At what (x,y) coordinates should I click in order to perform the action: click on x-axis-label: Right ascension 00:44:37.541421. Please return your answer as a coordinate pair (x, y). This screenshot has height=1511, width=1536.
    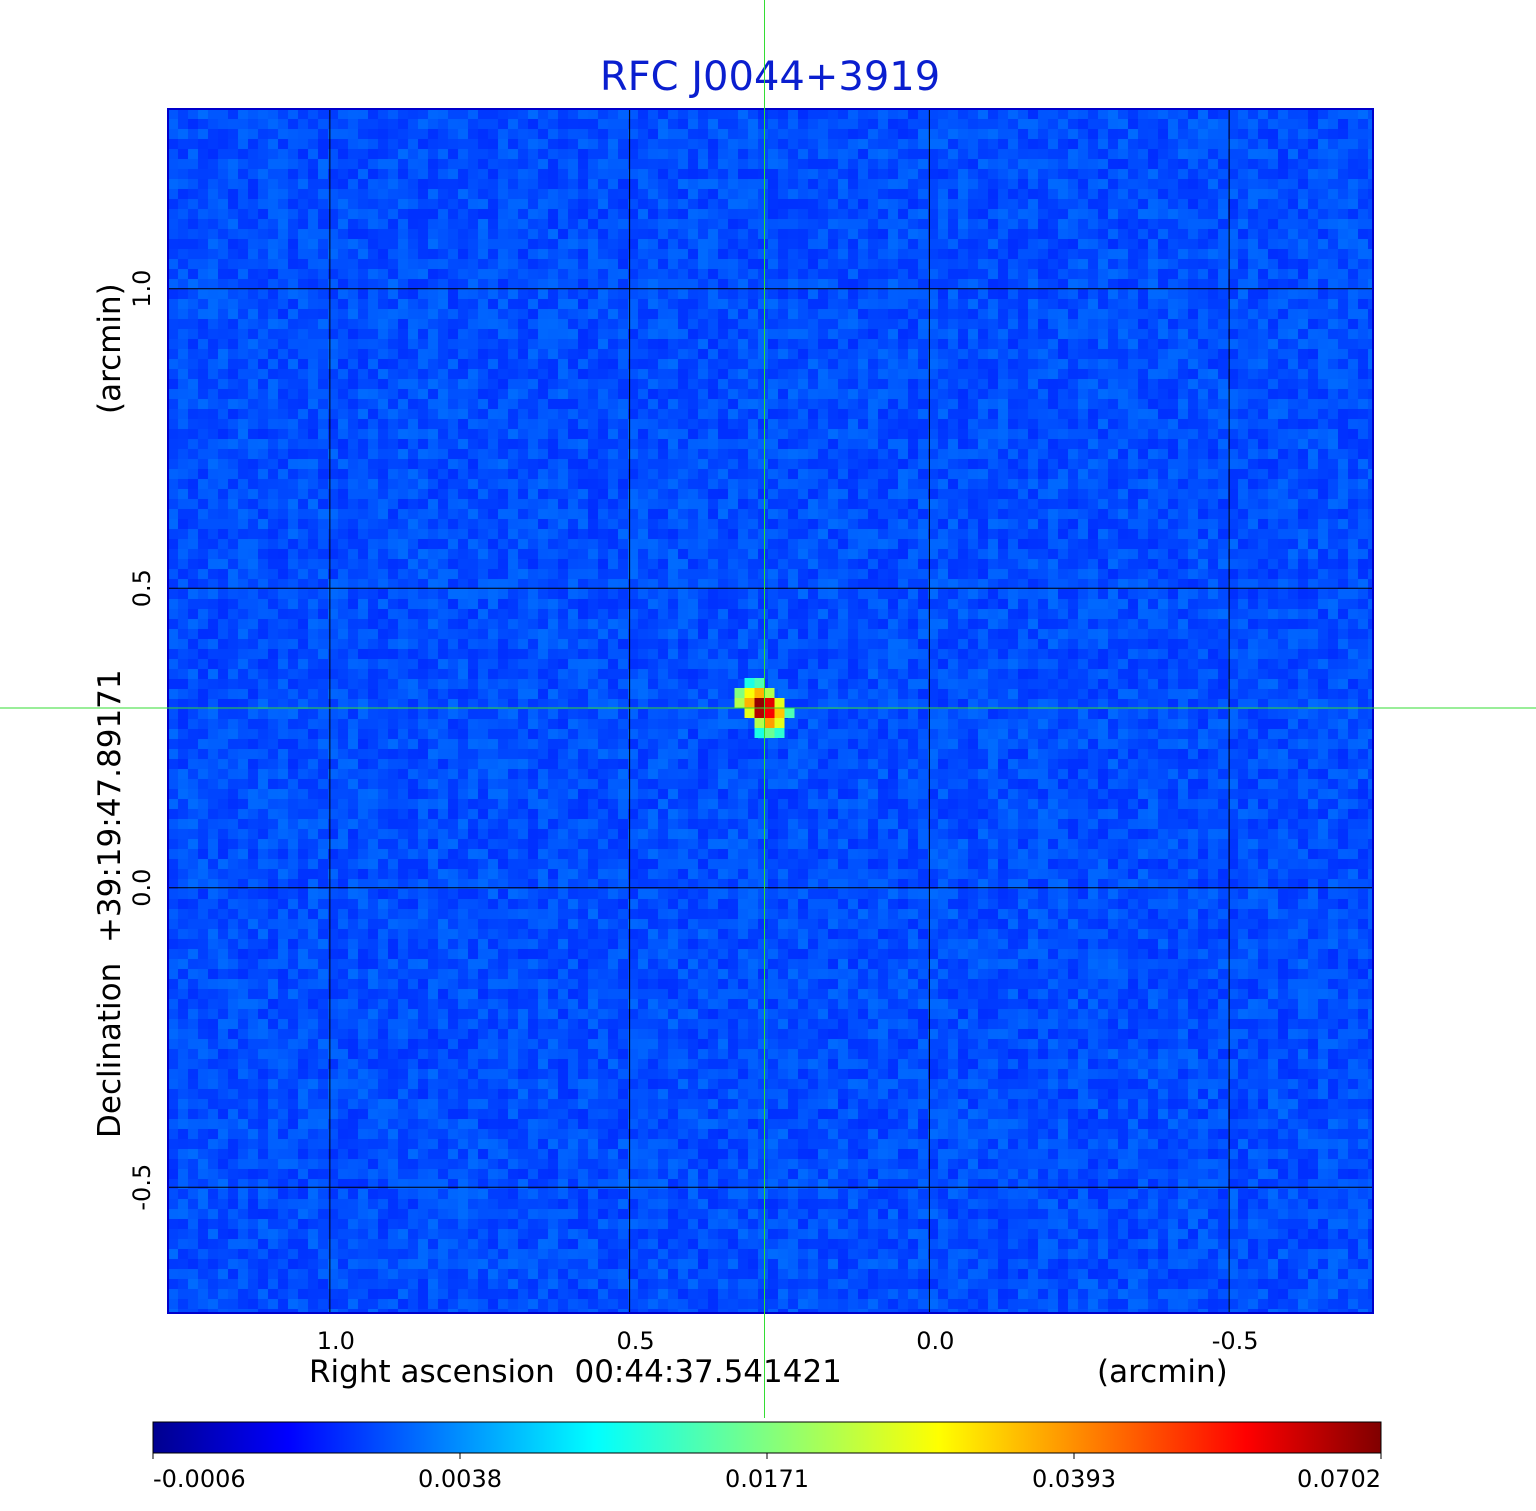
    Looking at the image, I should click on (575, 1372).